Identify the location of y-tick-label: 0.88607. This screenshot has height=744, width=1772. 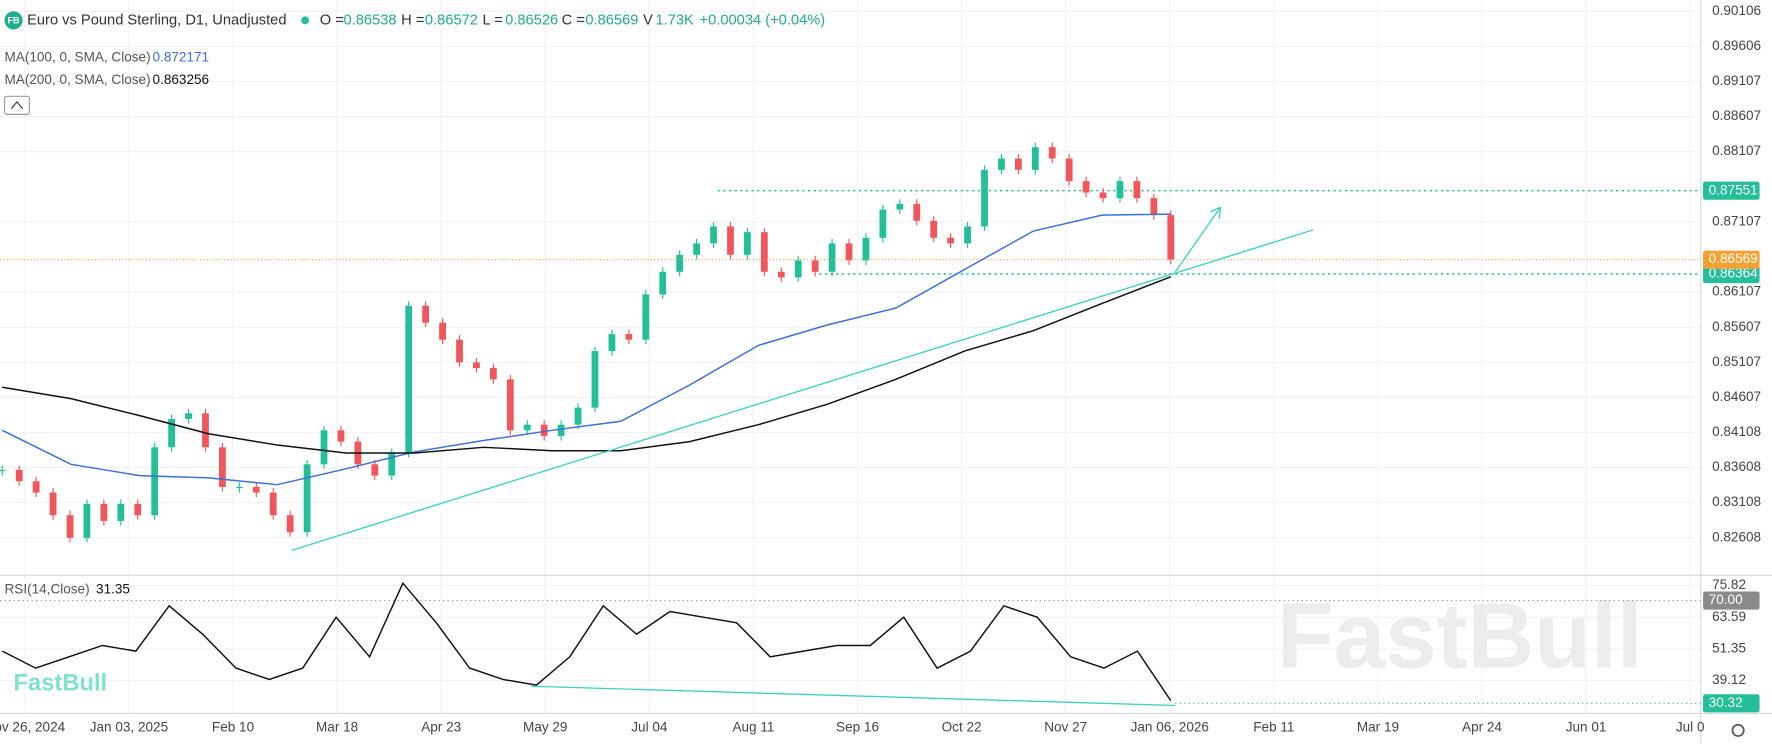
(1736, 115).